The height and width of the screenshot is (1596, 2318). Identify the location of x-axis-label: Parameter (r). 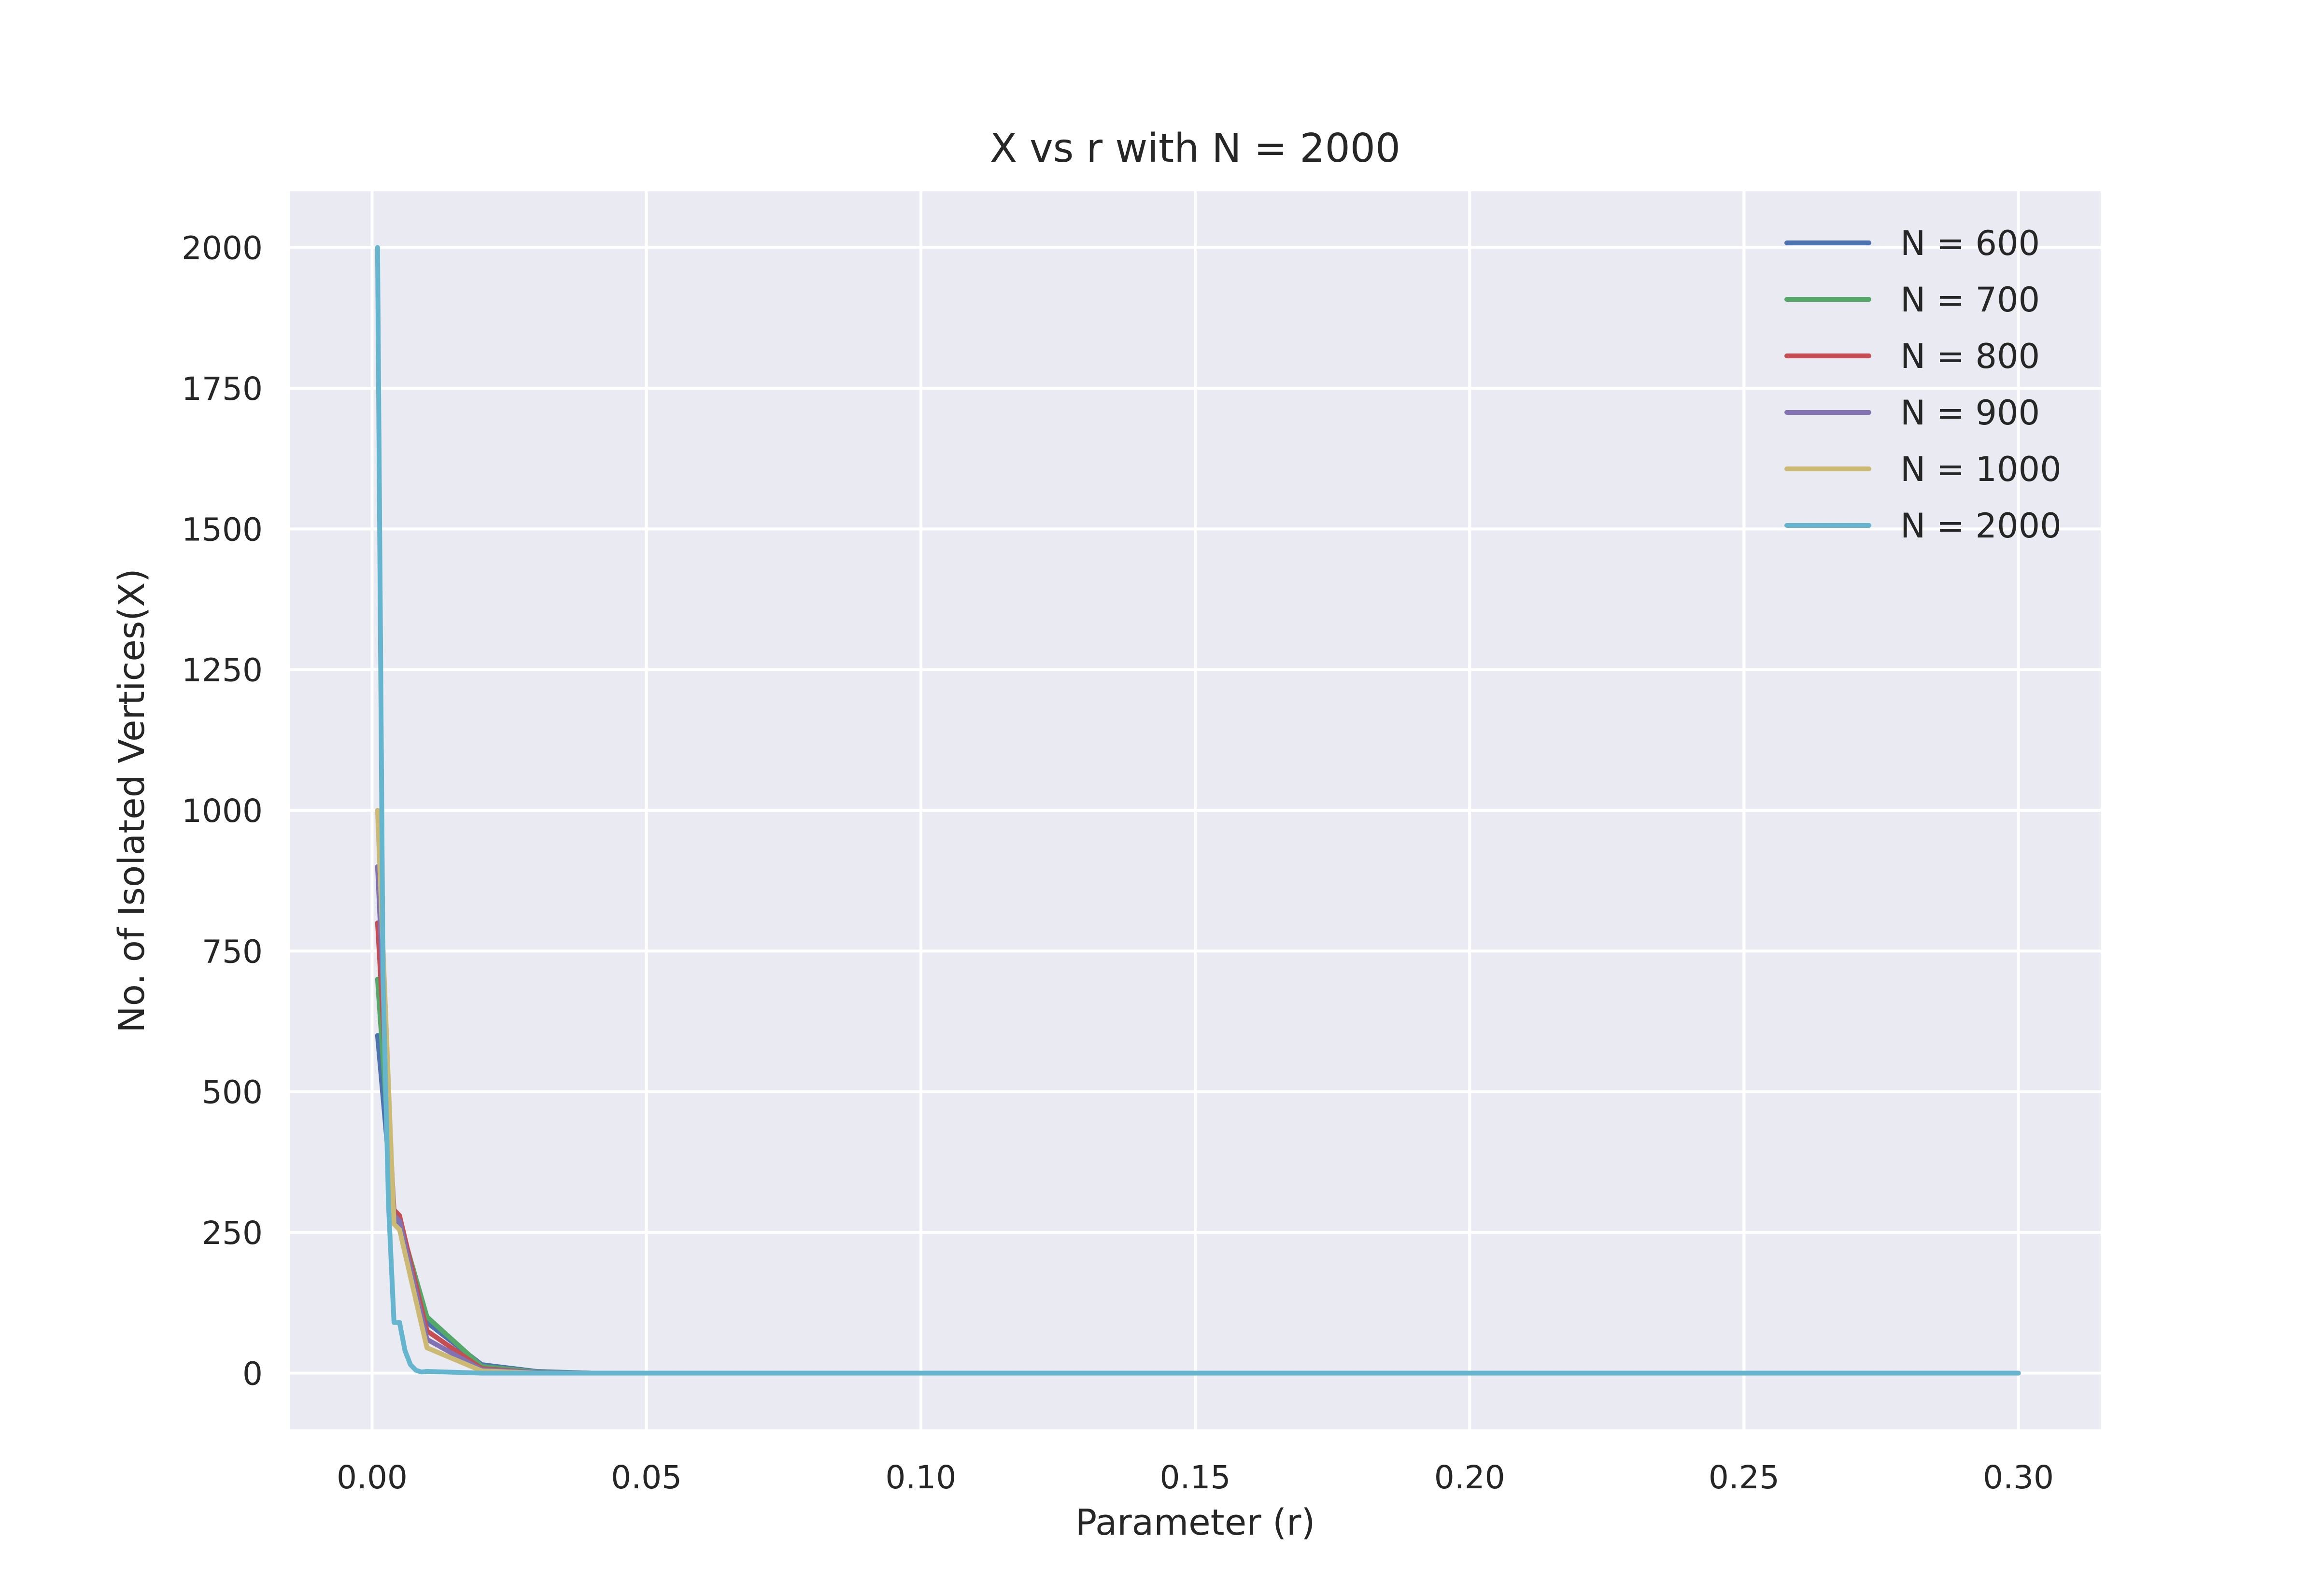
(1195, 1522).